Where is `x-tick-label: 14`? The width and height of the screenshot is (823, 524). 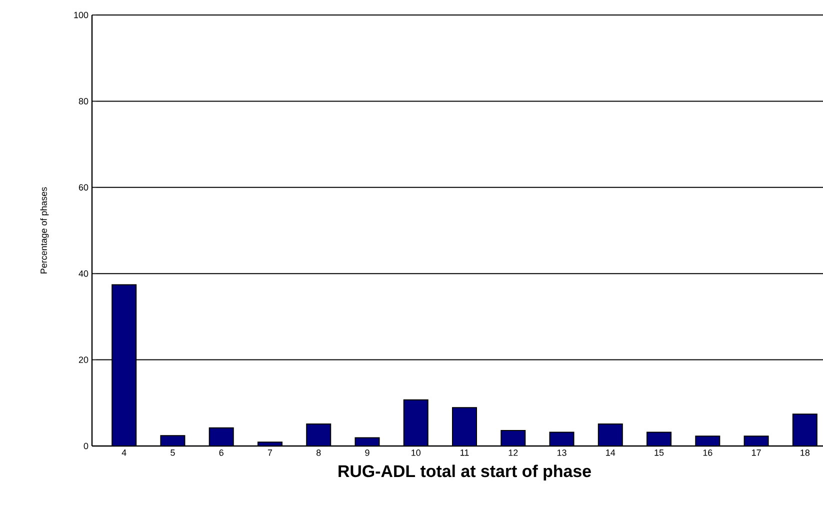
x-tick-label: 14 is located at coordinates (611, 453).